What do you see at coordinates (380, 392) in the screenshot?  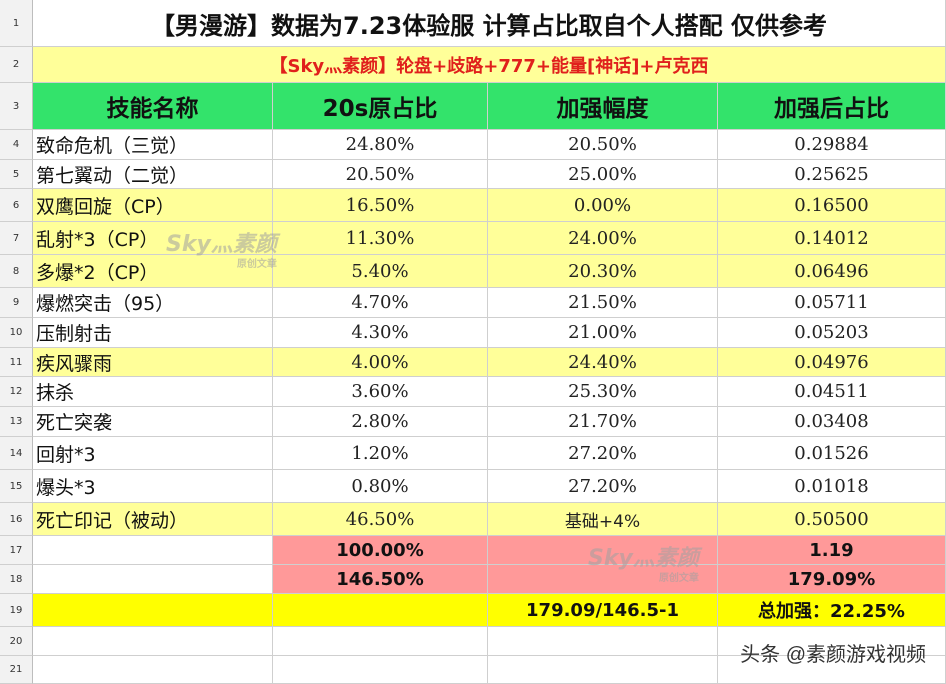 I see `original-ratio-cell: 3.60%` at bounding box center [380, 392].